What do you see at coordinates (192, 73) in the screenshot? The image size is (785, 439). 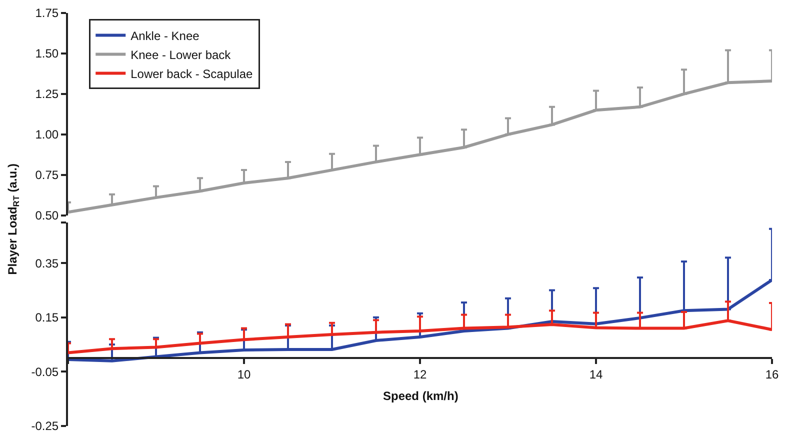 I see `legend-label: Lower back - Scapulae` at bounding box center [192, 73].